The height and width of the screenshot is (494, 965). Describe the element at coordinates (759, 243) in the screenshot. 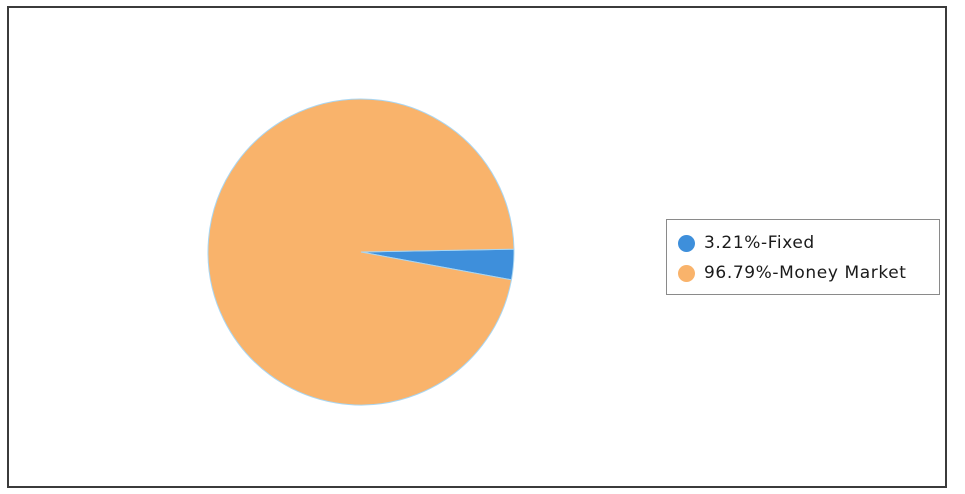

I see `legend-label-fixed: 3.21%-Fixed` at that location.